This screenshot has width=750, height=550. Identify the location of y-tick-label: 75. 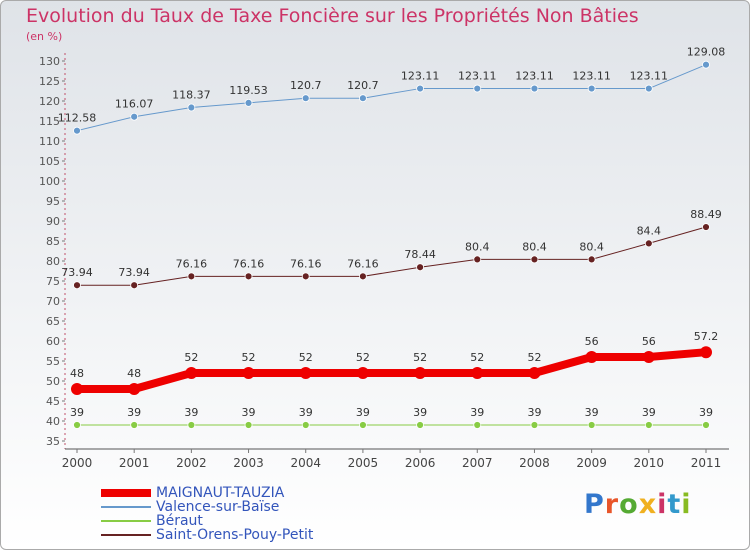
(53, 281).